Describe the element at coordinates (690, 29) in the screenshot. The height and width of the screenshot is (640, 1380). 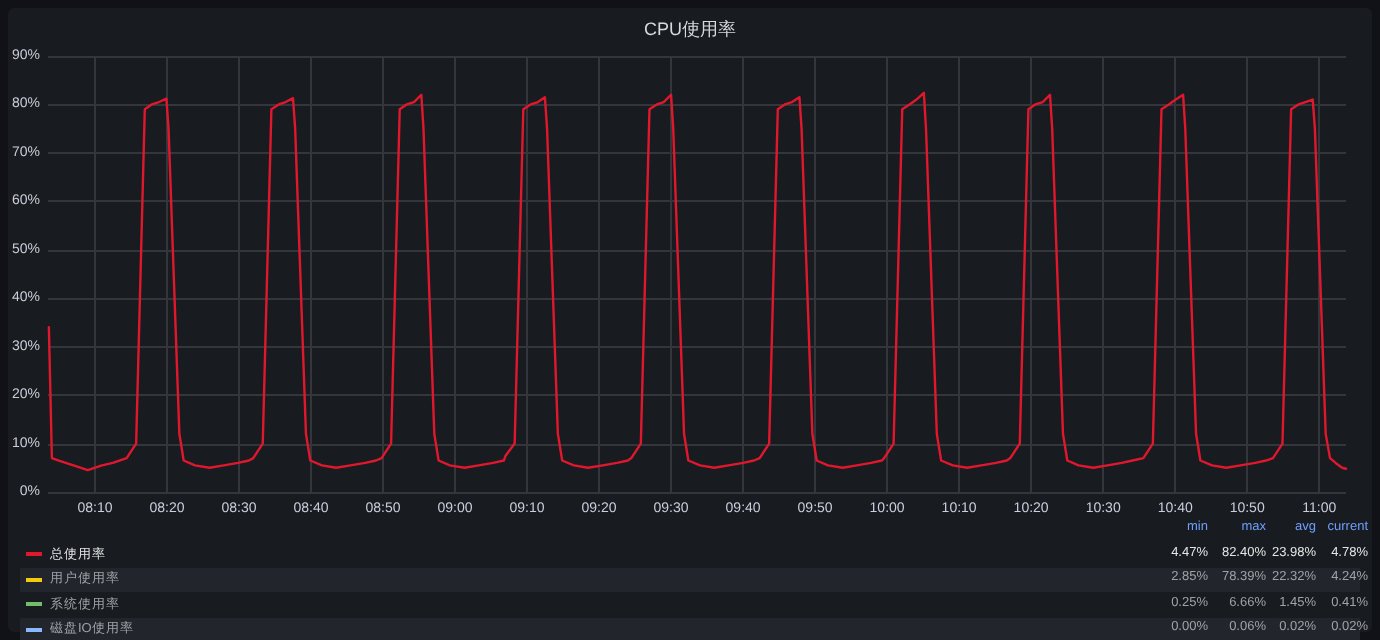
I see `chart-title: CPU使用率` at that location.